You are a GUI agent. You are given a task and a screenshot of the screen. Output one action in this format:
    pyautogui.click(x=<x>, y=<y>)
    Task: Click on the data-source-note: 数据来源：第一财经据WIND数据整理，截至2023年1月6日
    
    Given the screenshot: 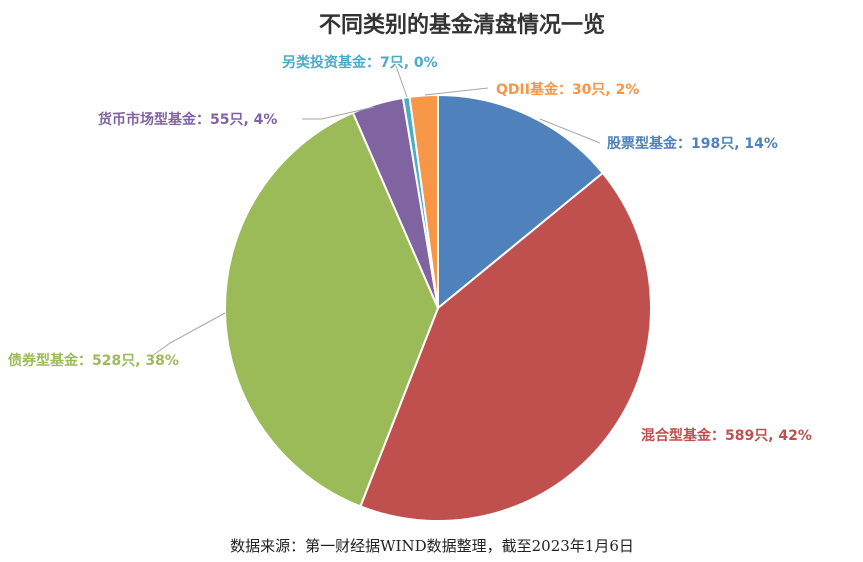 What is the action you would take?
    pyautogui.click(x=432, y=546)
    